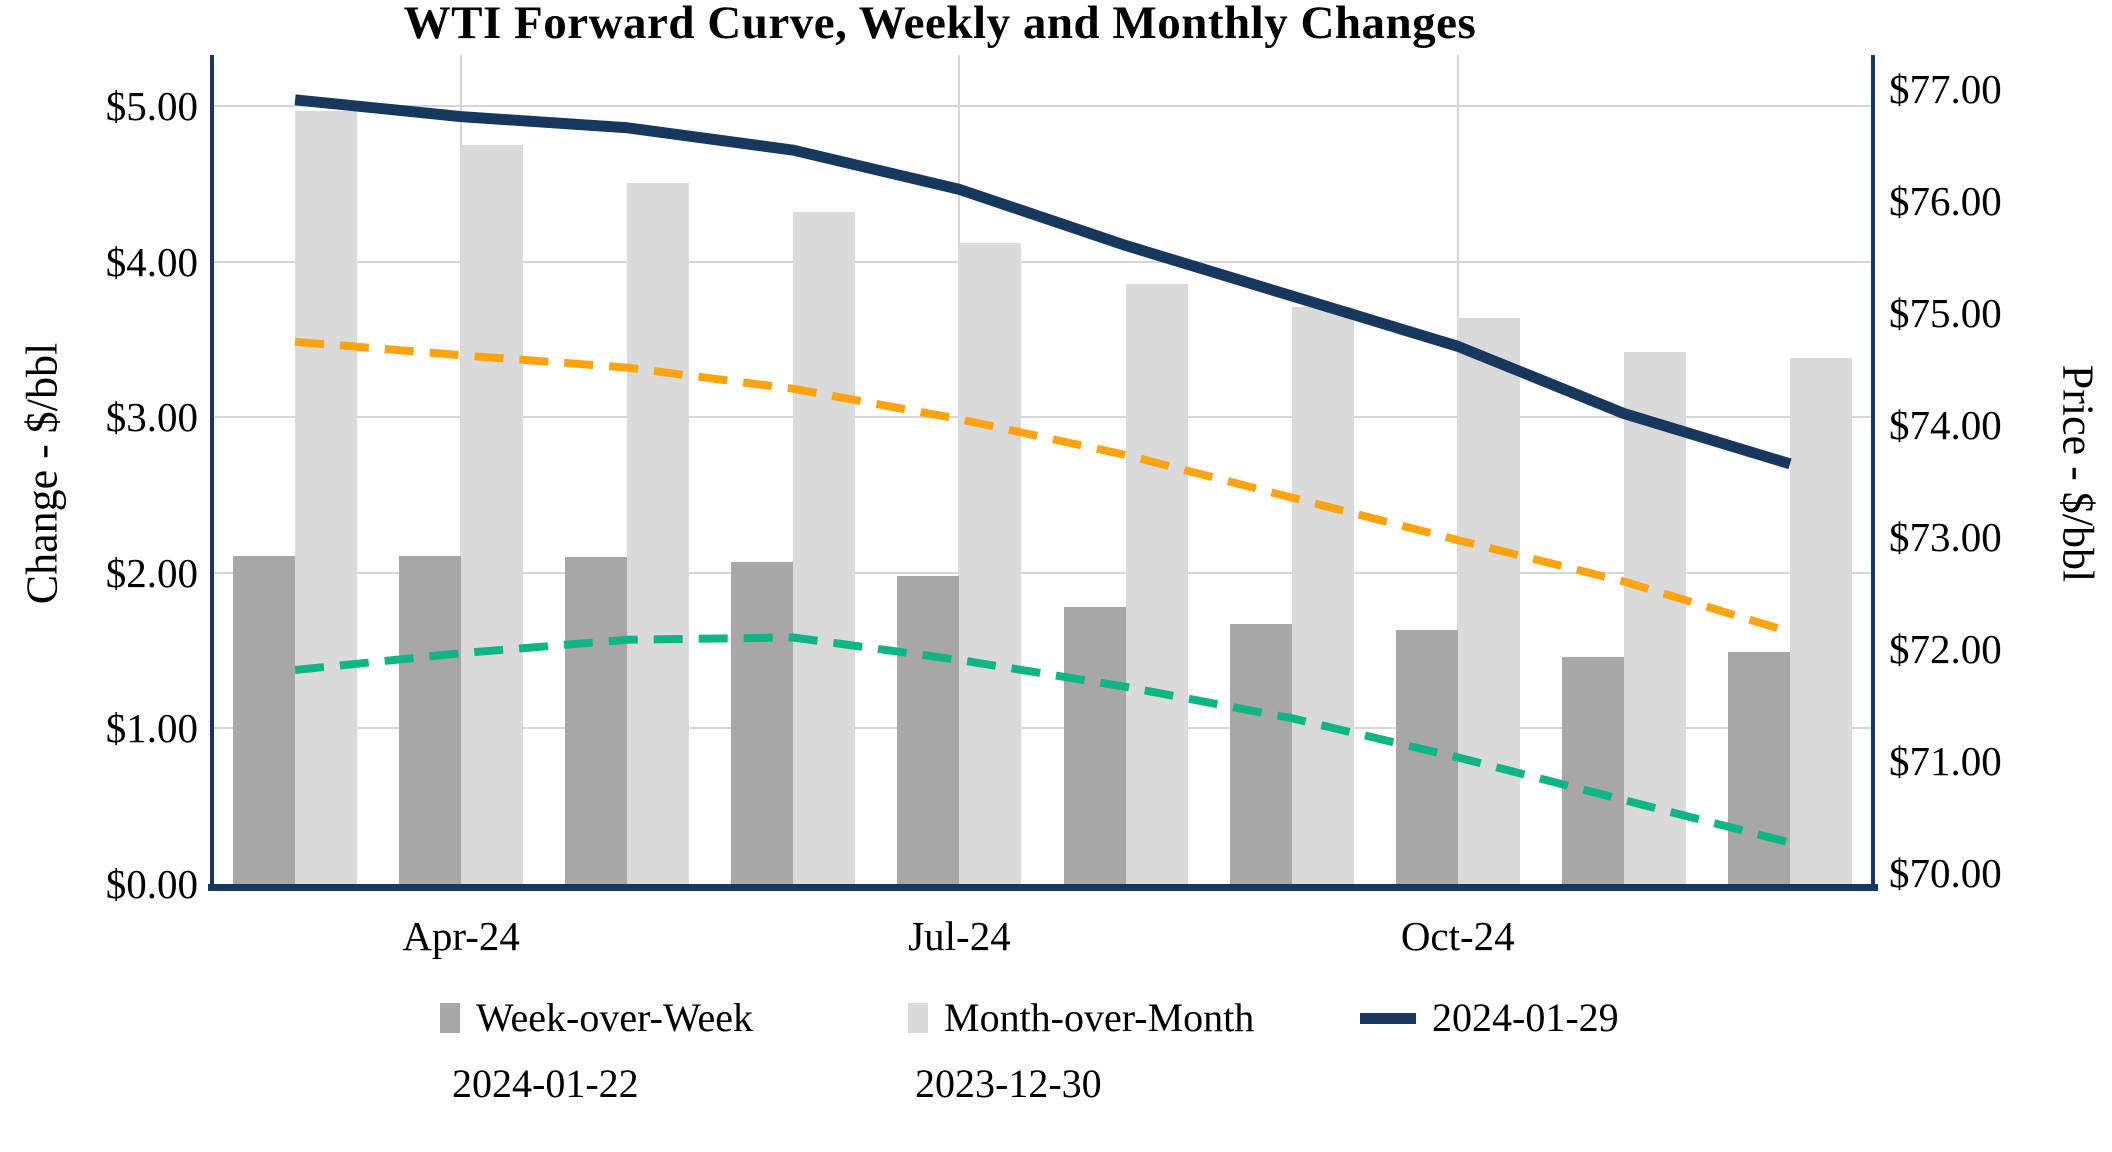 Image resolution: width=2112 pixels, height=1152 pixels. I want to click on legend-marker-line, so click(1388, 1018).